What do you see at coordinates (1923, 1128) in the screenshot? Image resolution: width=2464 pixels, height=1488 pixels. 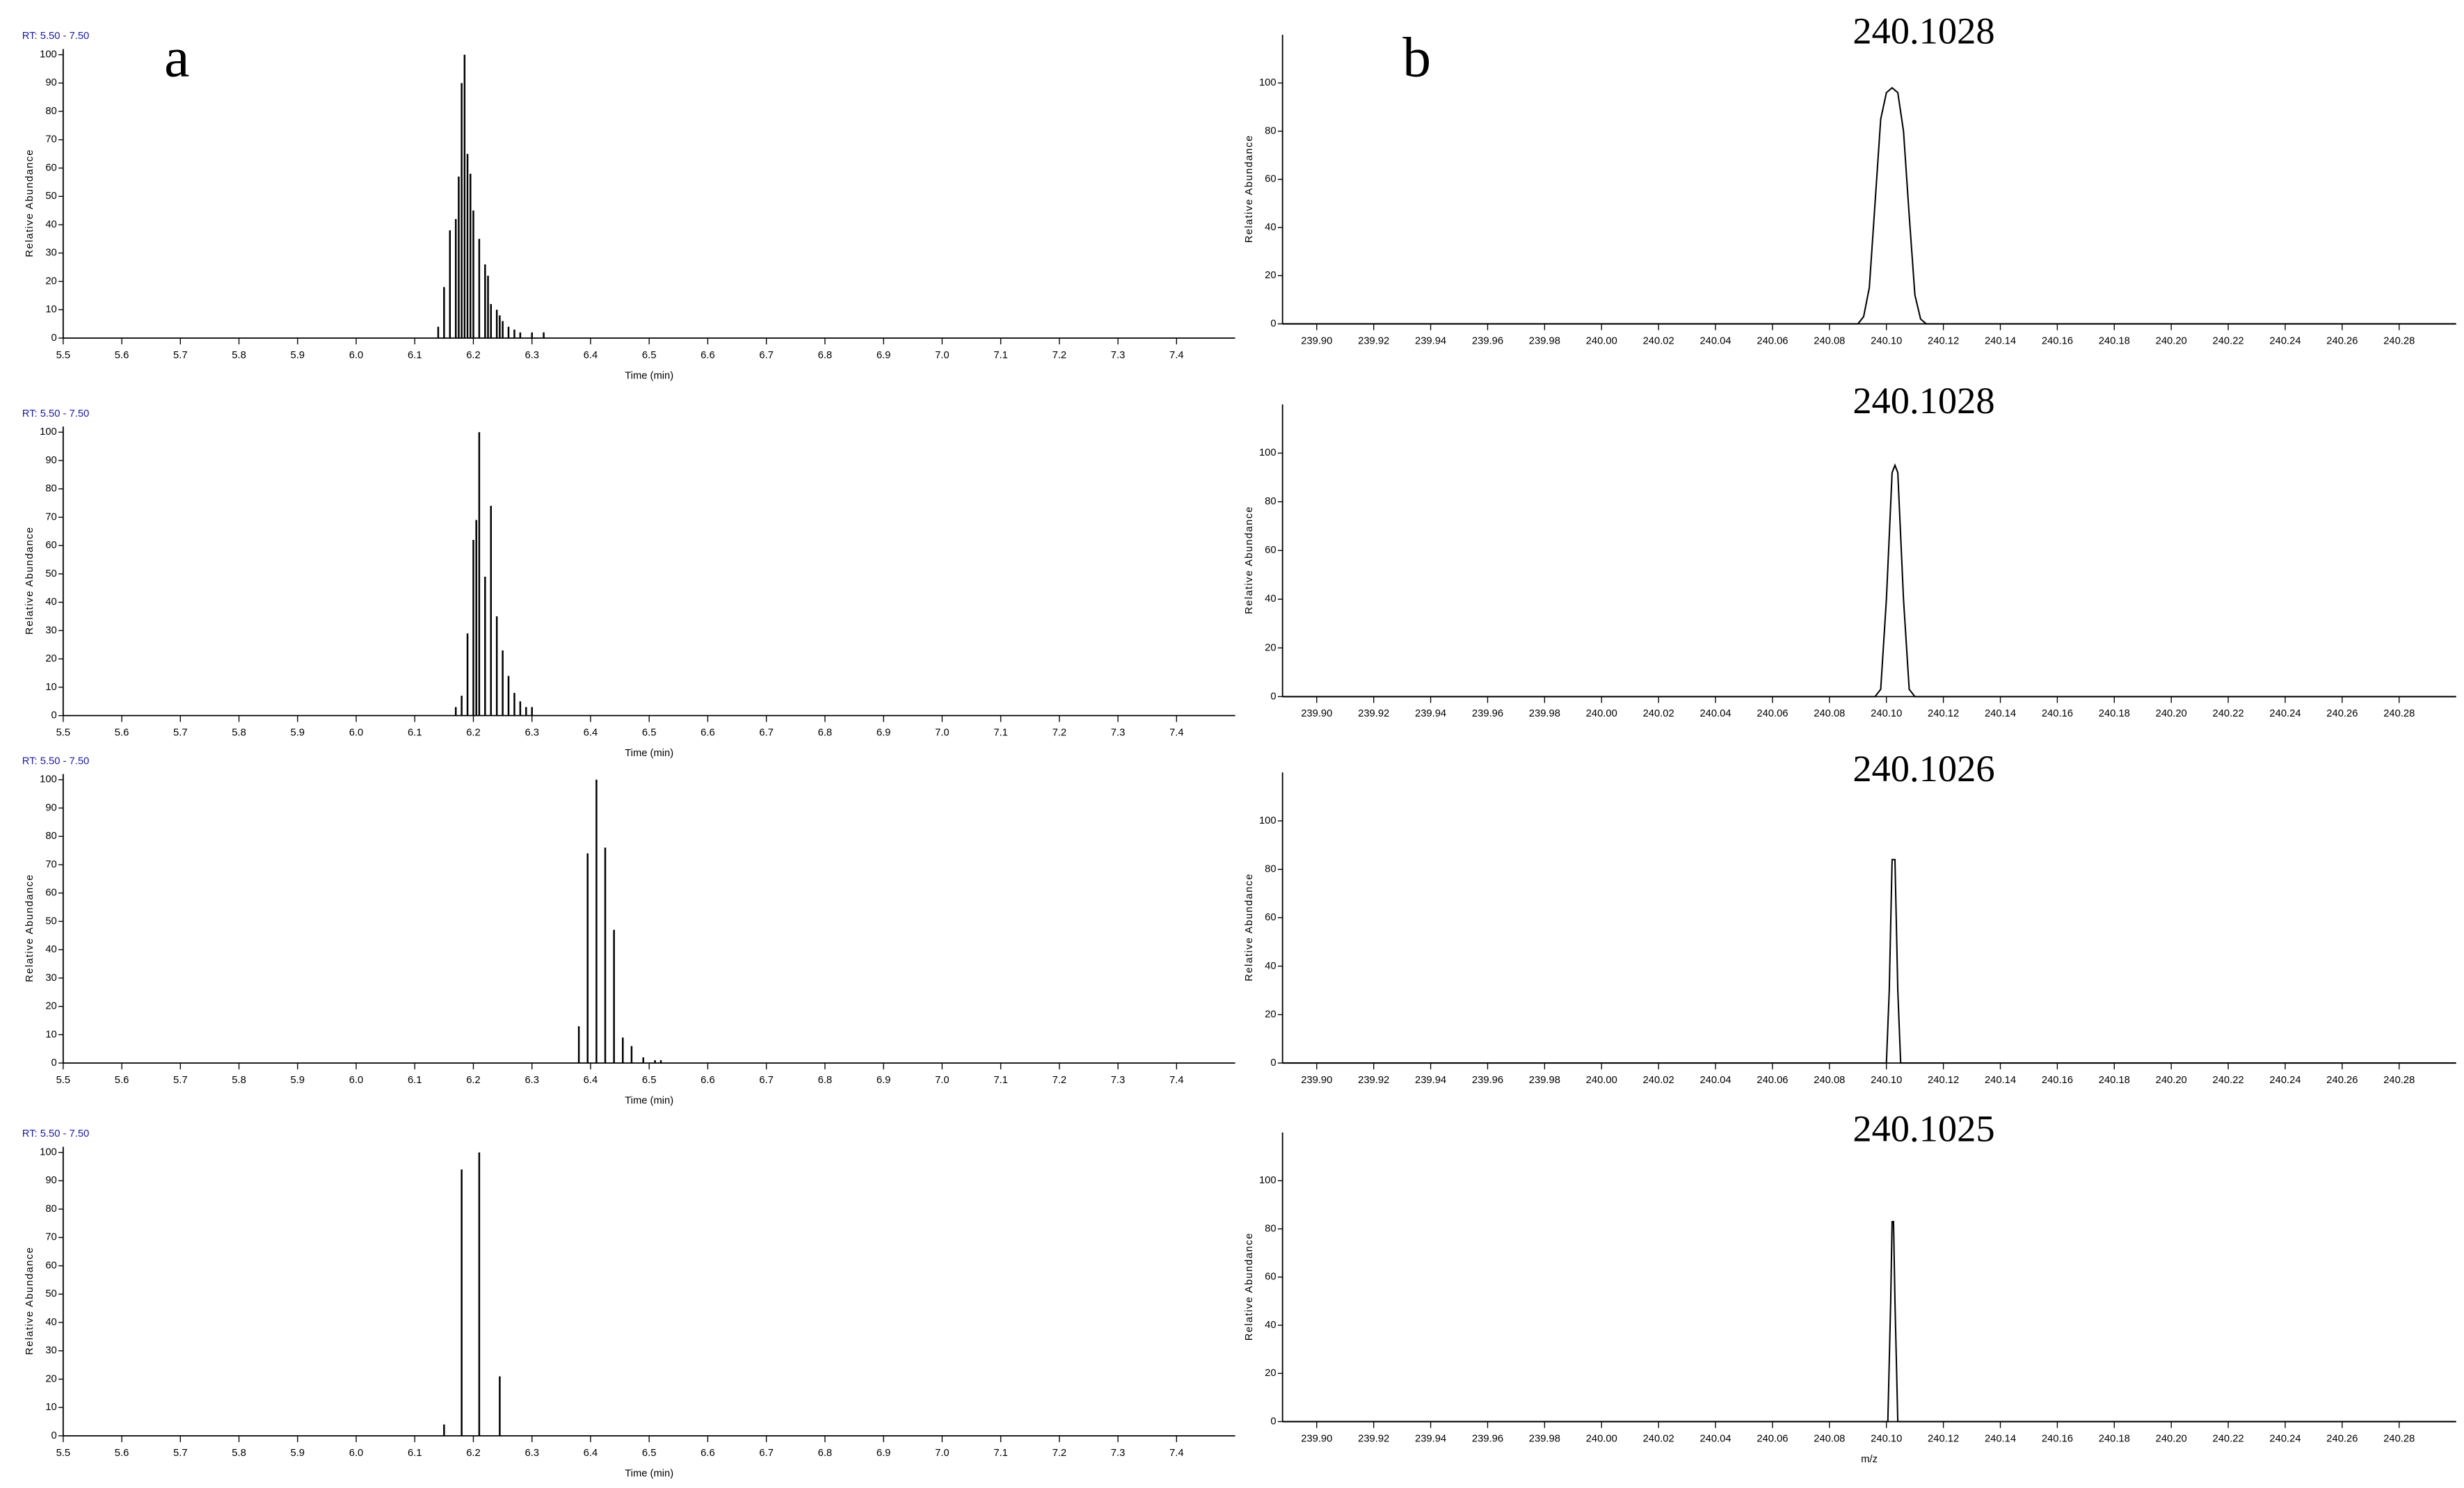 I see `peak-annotation: 240.1025` at bounding box center [1923, 1128].